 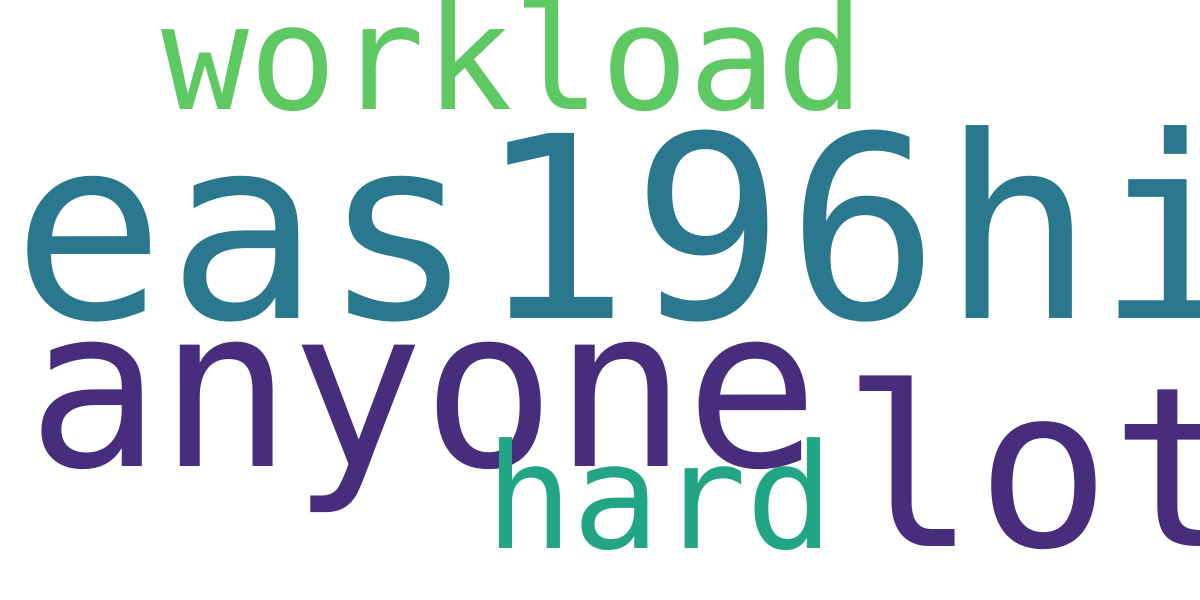 I want to click on word-hard: hard, so click(x=659, y=498).